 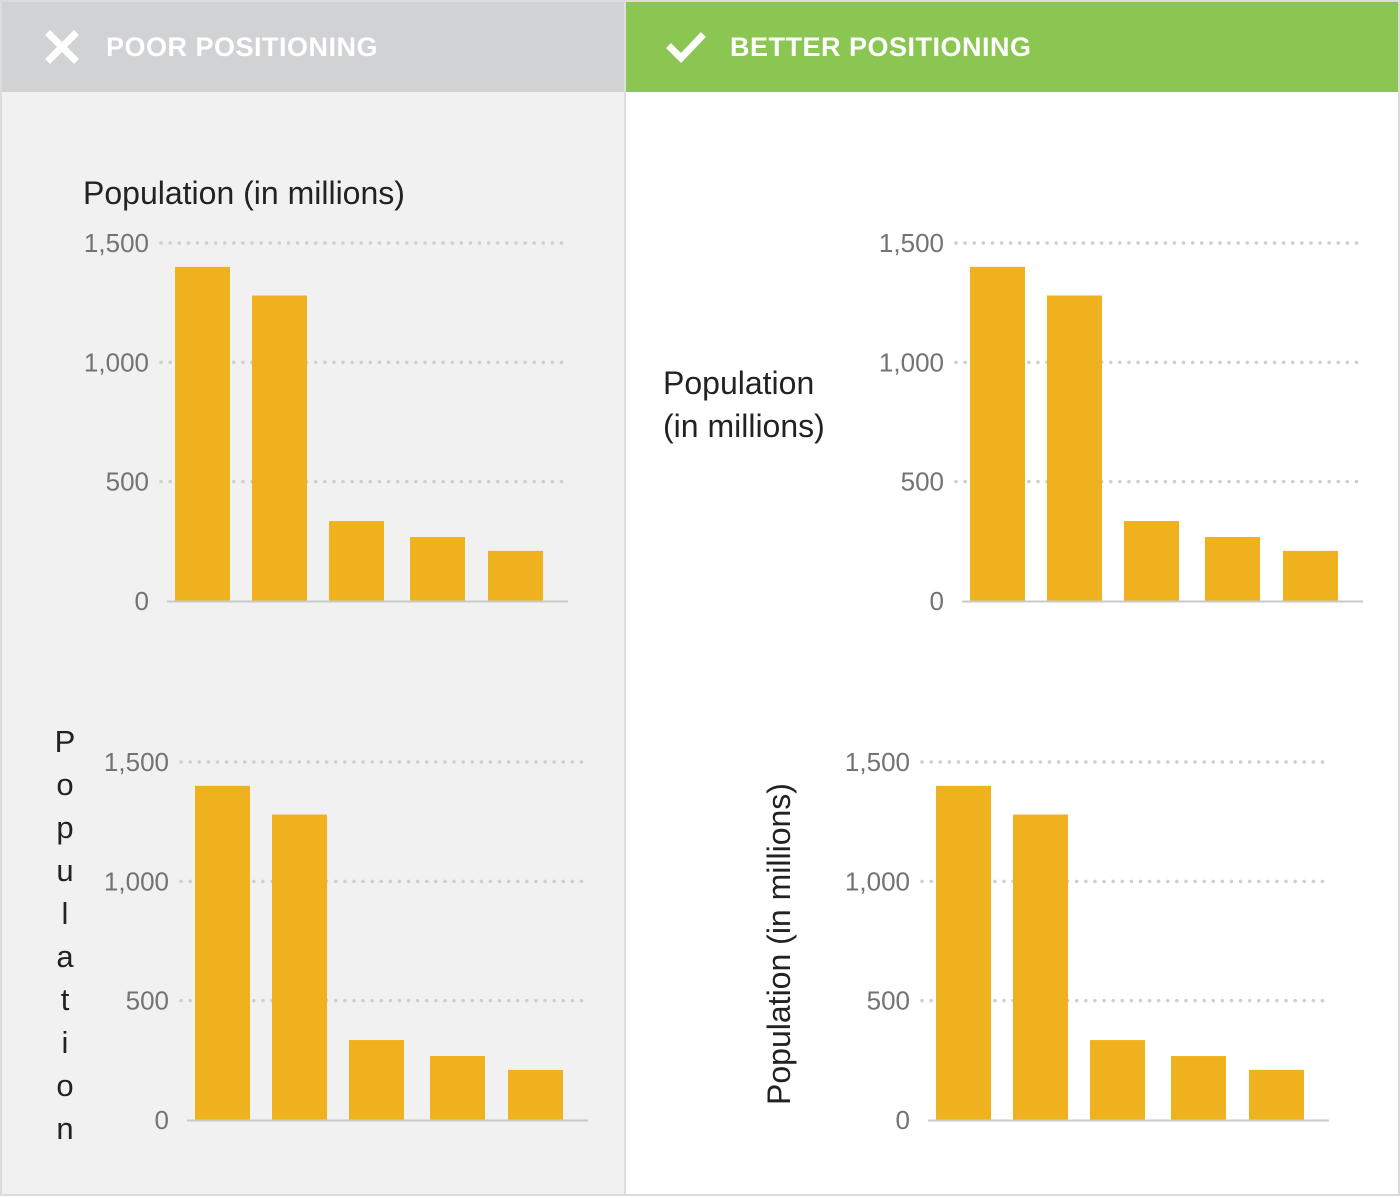 I want to click on better-positioning-header: BETTER POSITIONING, so click(x=1012, y=47).